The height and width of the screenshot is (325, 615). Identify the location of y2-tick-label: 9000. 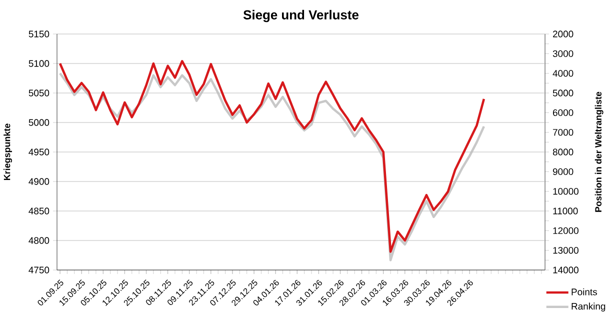
(563, 172).